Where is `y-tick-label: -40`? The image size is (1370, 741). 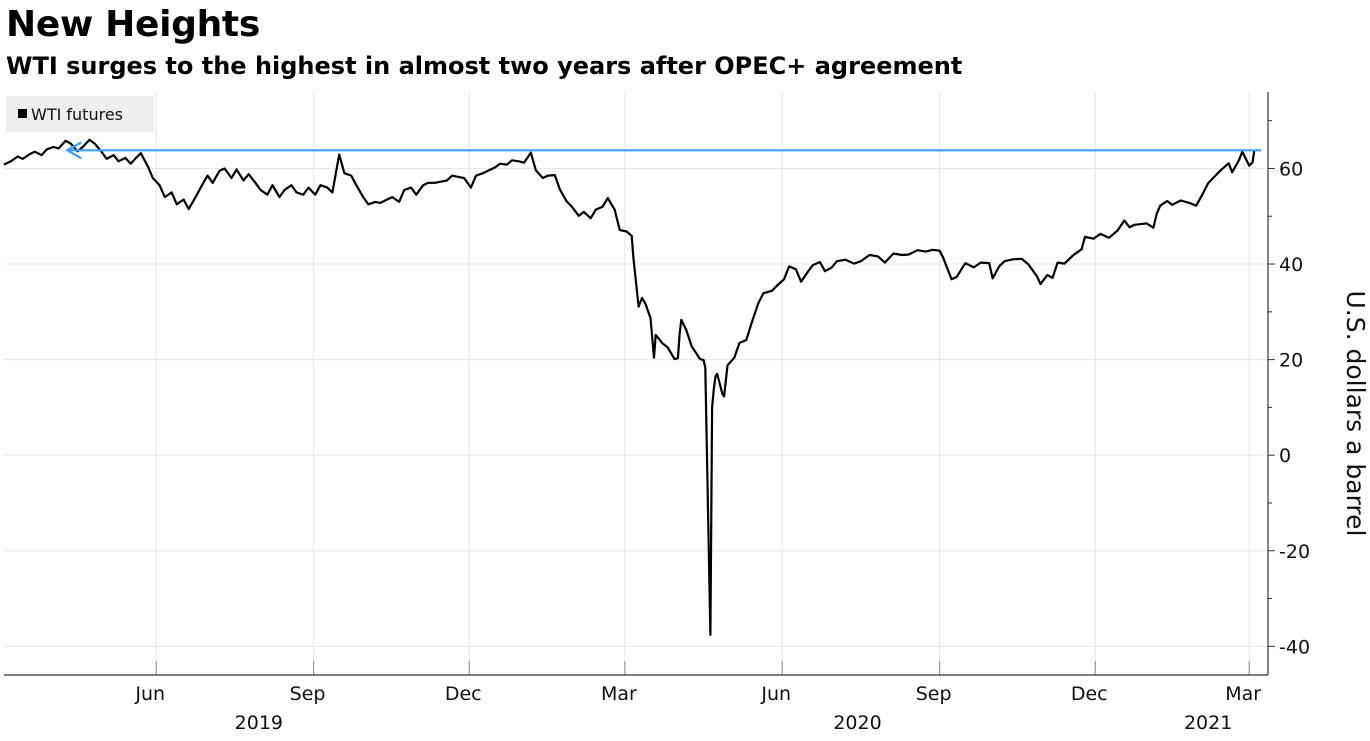 y-tick-label: -40 is located at coordinates (1294, 647).